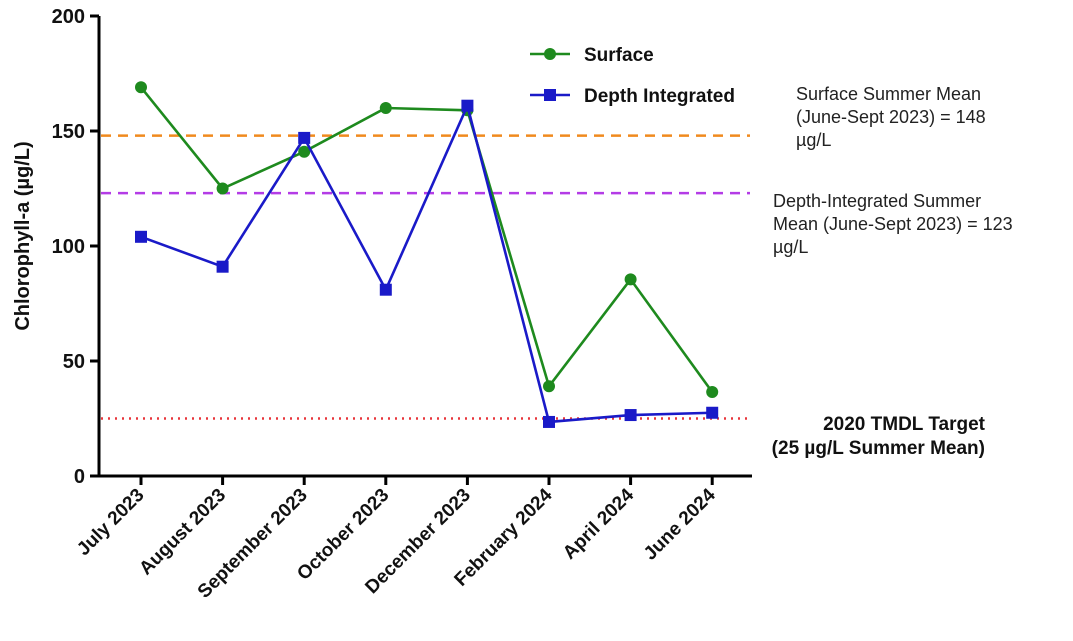 The width and height of the screenshot is (1073, 641). Describe the element at coordinates (598, 523) in the screenshot. I see `x-tick-label: April 2024` at that location.